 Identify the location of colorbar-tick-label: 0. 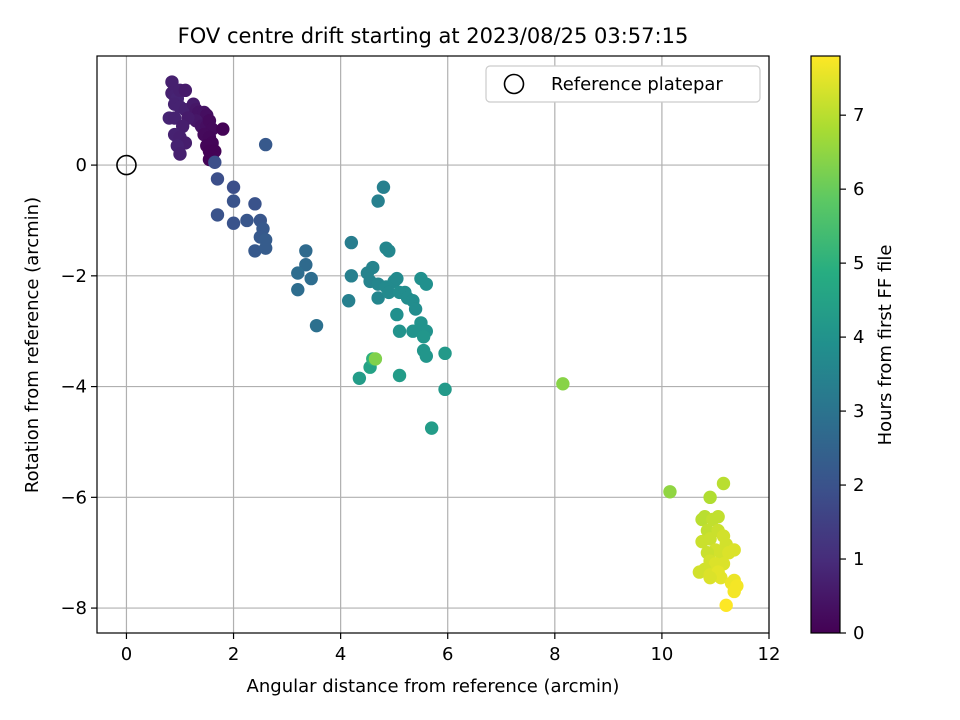
(858, 633).